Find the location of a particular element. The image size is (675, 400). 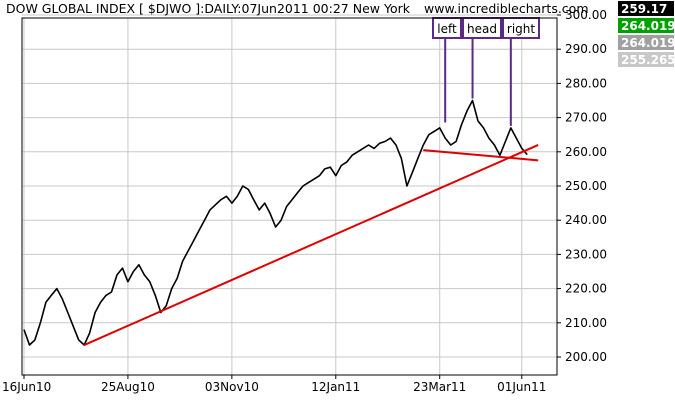

annotation-label: right is located at coordinates (521, 29).